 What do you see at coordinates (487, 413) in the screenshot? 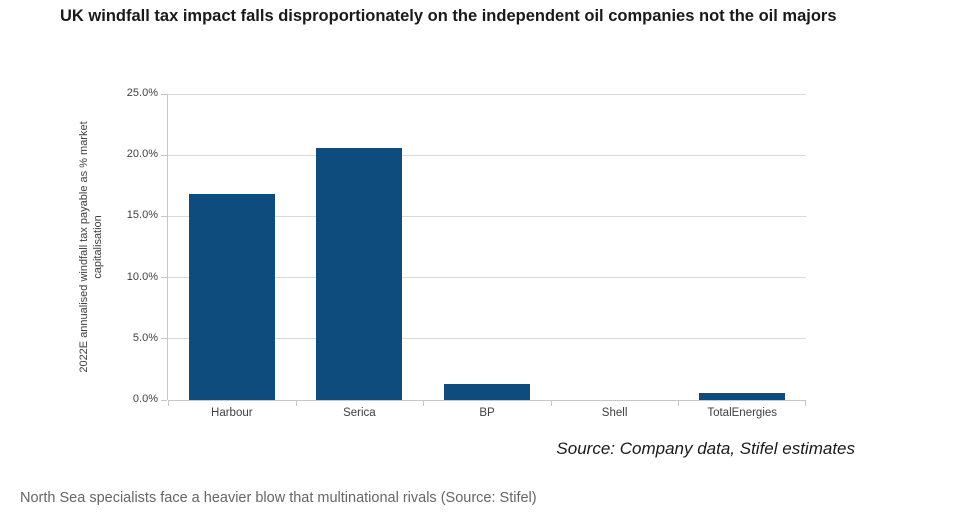
I see `x-tick-label-bp: BP` at bounding box center [487, 413].